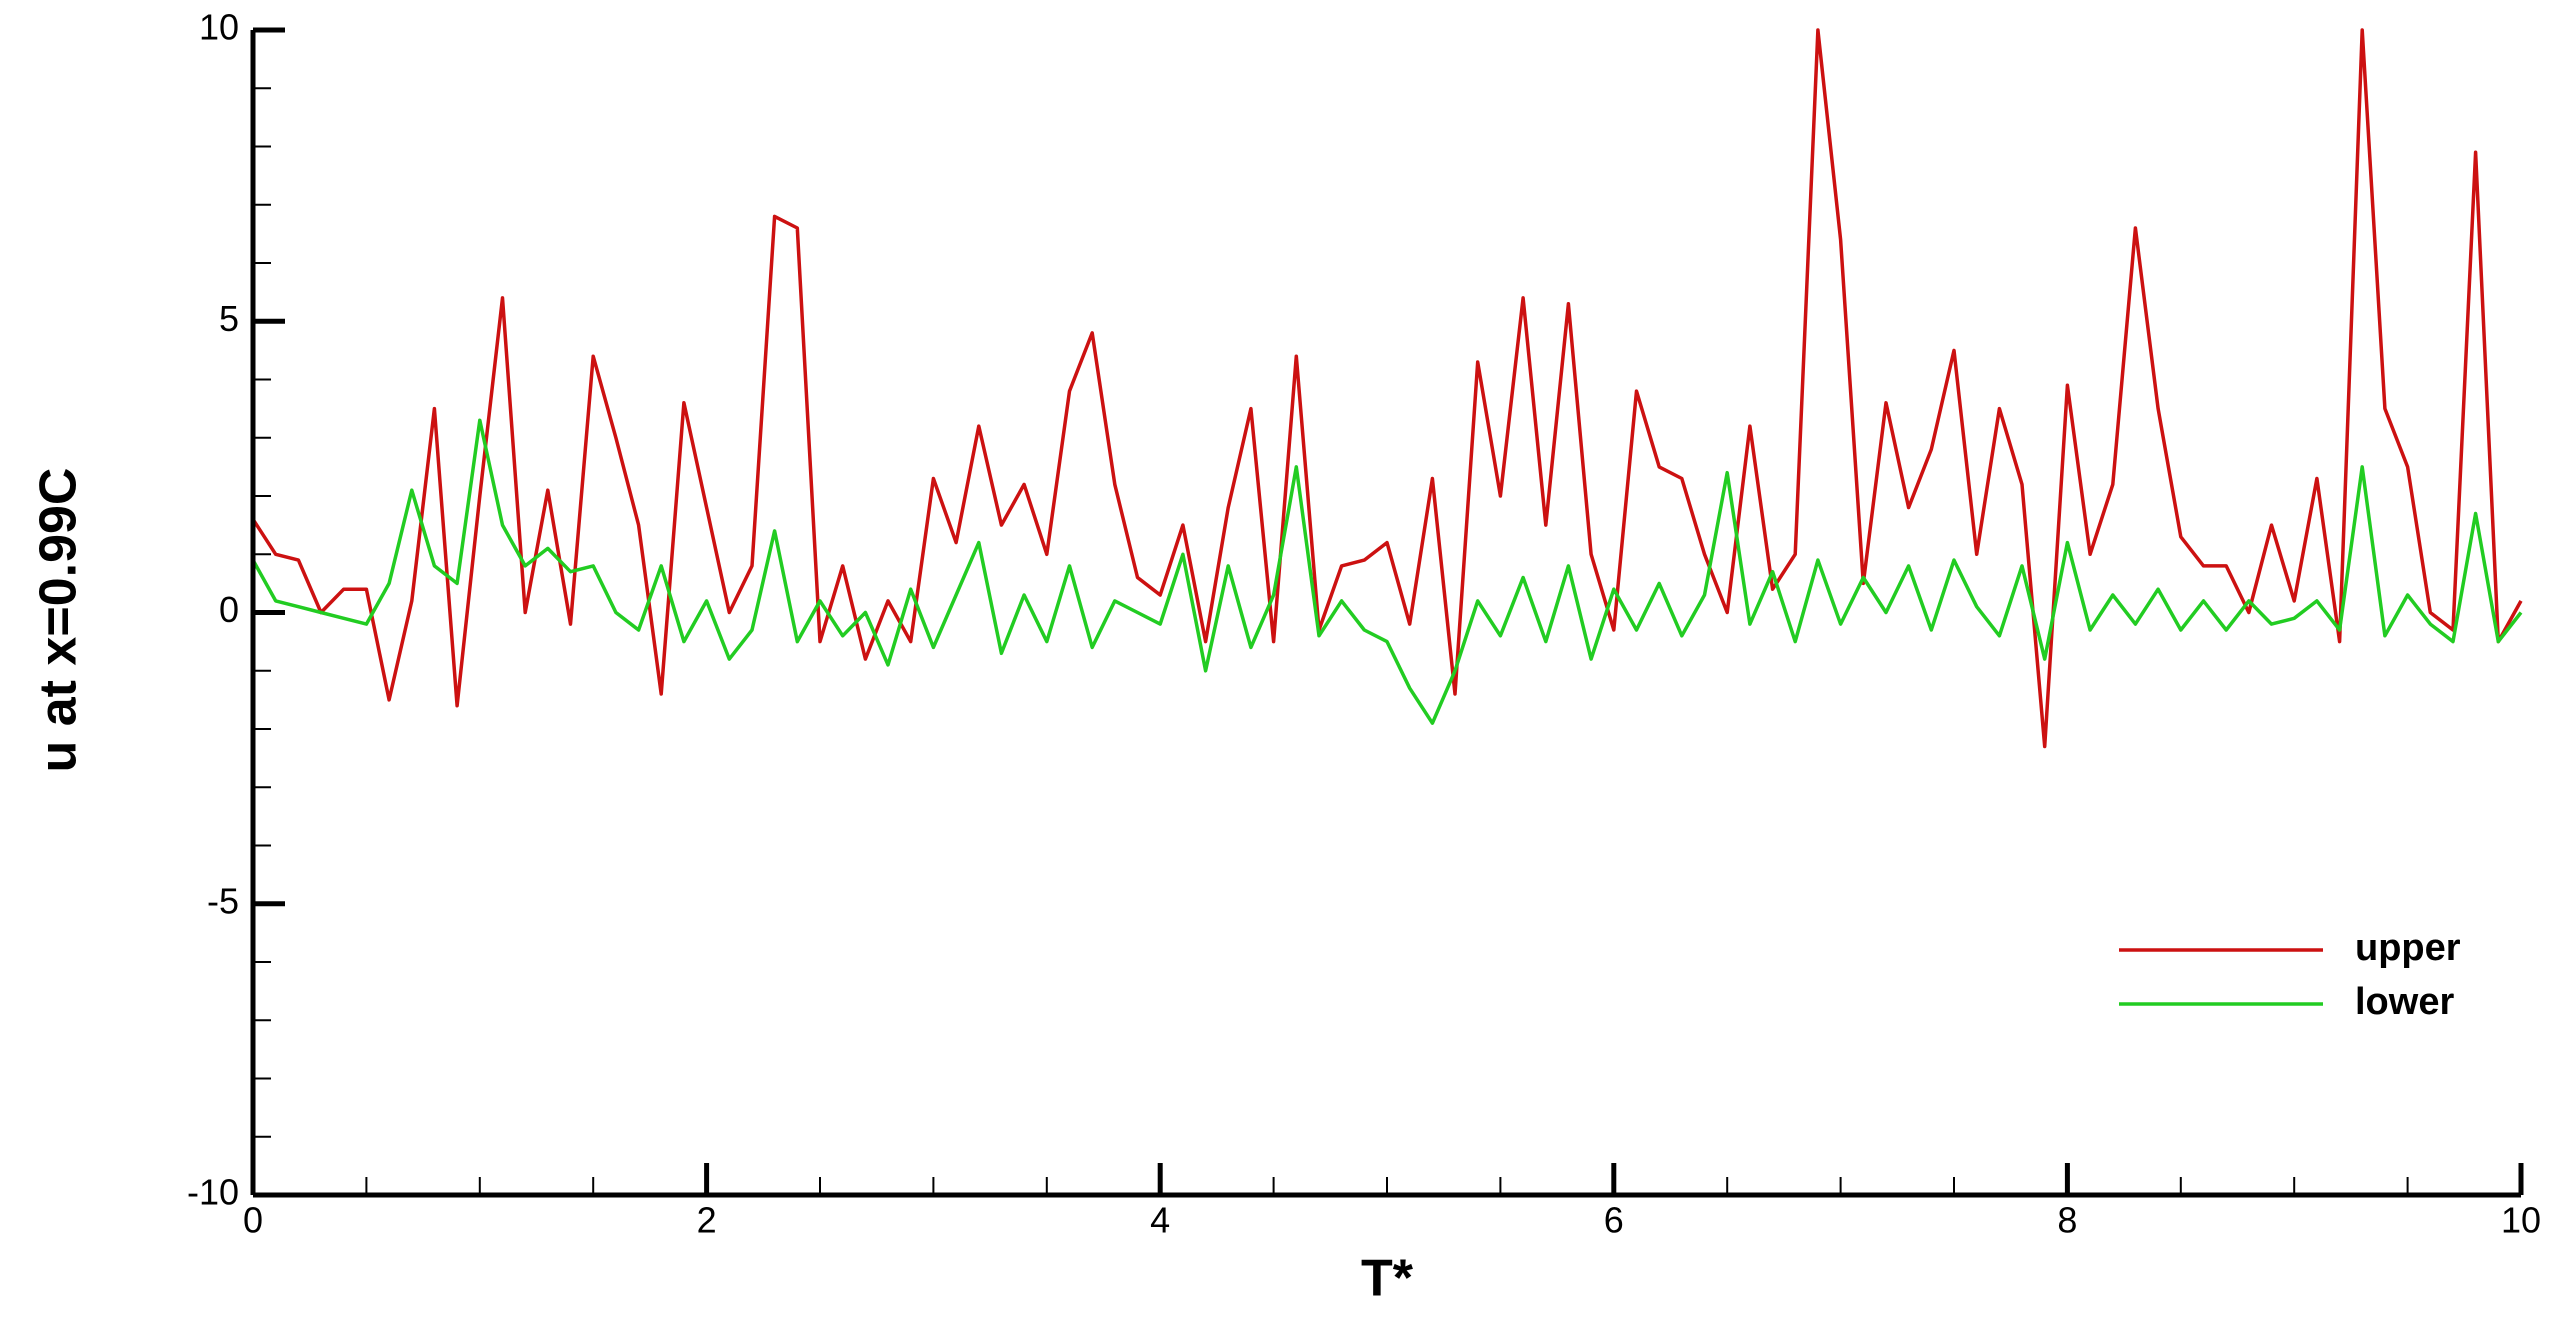 Image resolution: width=2555 pixels, height=1318 pixels. What do you see at coordinates (213, 1192) in the screenshot?
I see `y-tick-label: -10` at bounding box center [213, 1192].